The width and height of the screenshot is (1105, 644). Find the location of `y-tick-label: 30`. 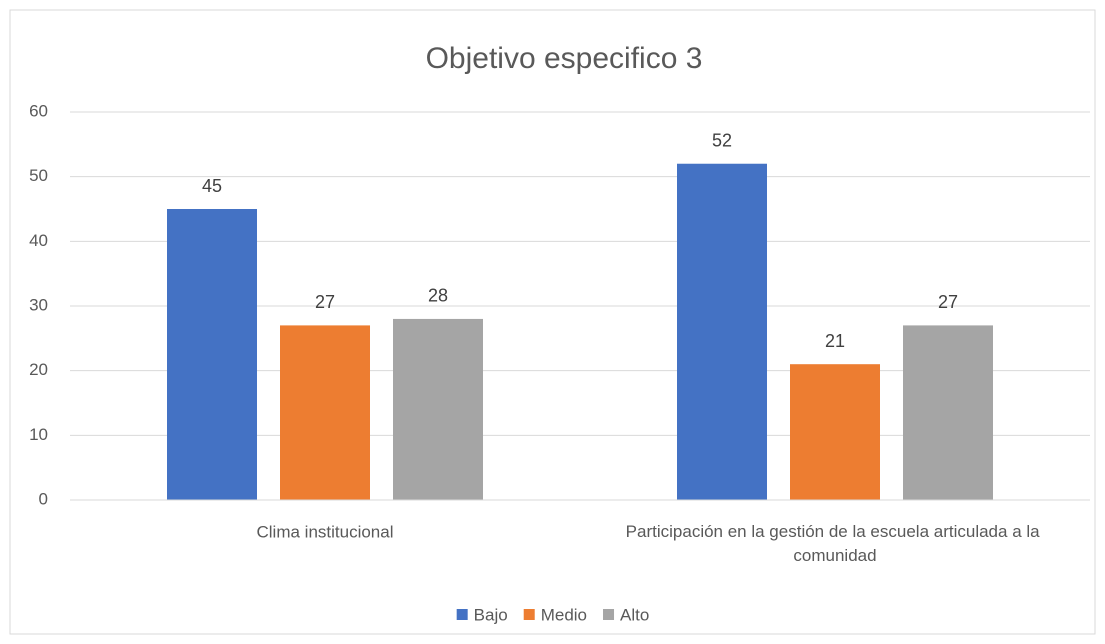

y-tick-label: 30 is located at coordinates (38, 304).